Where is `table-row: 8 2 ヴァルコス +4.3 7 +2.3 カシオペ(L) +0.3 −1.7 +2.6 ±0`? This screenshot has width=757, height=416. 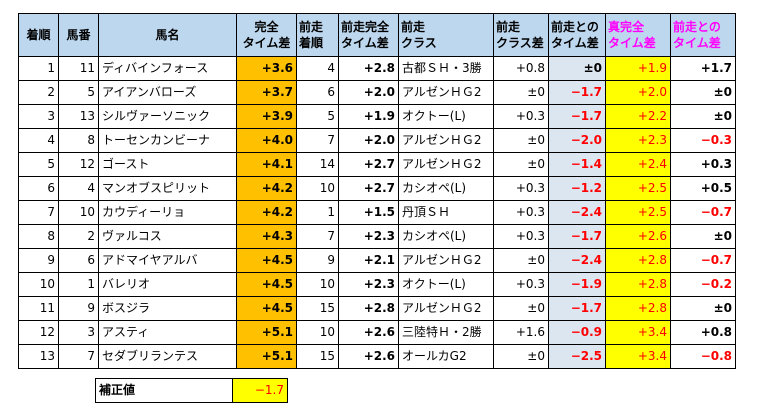
table-row: 8 2 ヴァルコス +4.3 7 +2.3 カシオペ(L) +0.3 −1.7 +2.6 ±0 is located at coordinates (377, 236).